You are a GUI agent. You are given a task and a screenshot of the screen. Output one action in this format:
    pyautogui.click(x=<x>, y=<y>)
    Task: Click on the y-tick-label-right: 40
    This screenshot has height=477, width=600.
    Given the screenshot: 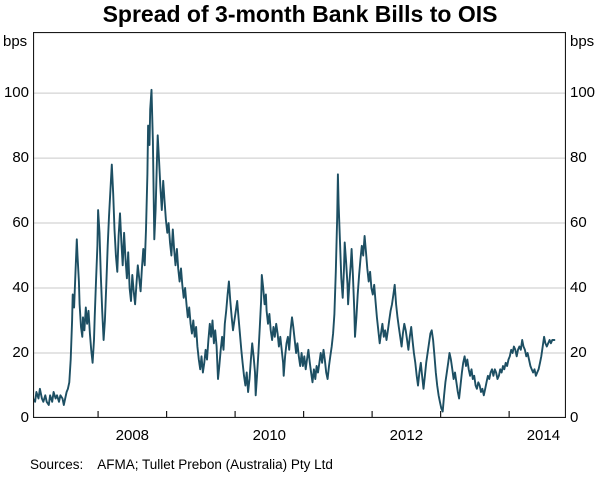 What is the action you would take?
    pyautogui.click(x=578, y=288)
    